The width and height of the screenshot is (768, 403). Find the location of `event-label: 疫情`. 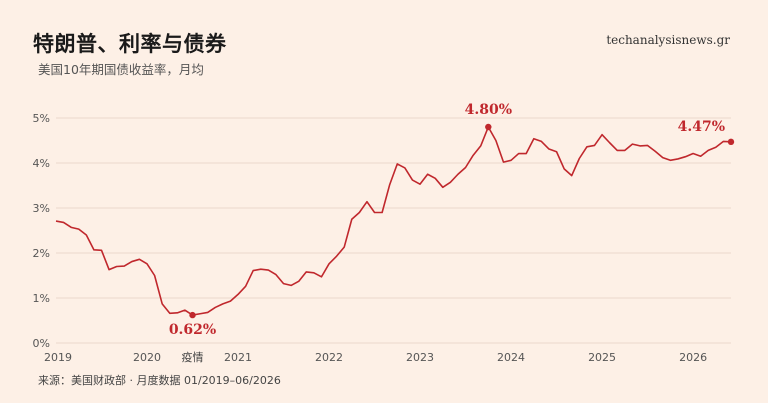

event-label: 疫情 is located at coordinates (193, 357).